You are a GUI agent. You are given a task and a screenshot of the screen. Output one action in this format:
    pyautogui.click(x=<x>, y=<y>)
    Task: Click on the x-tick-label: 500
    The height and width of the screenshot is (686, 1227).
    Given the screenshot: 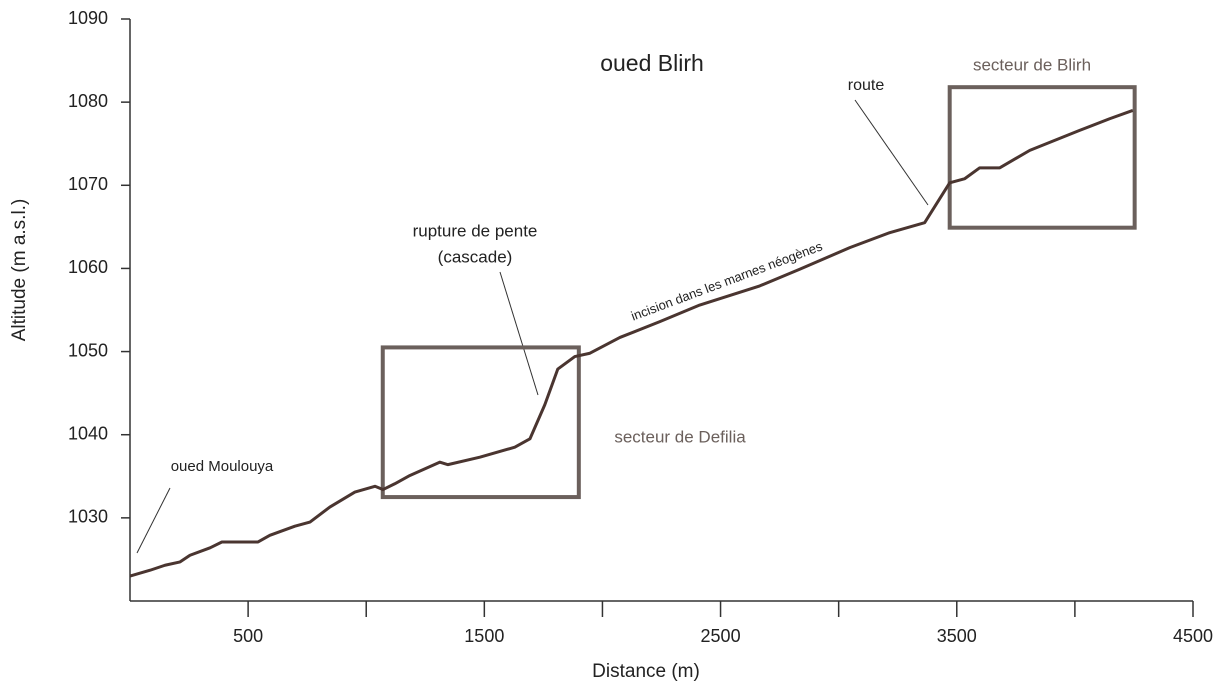 What is the action you would take?
    pyautogui.click(x=248, y=636)
    